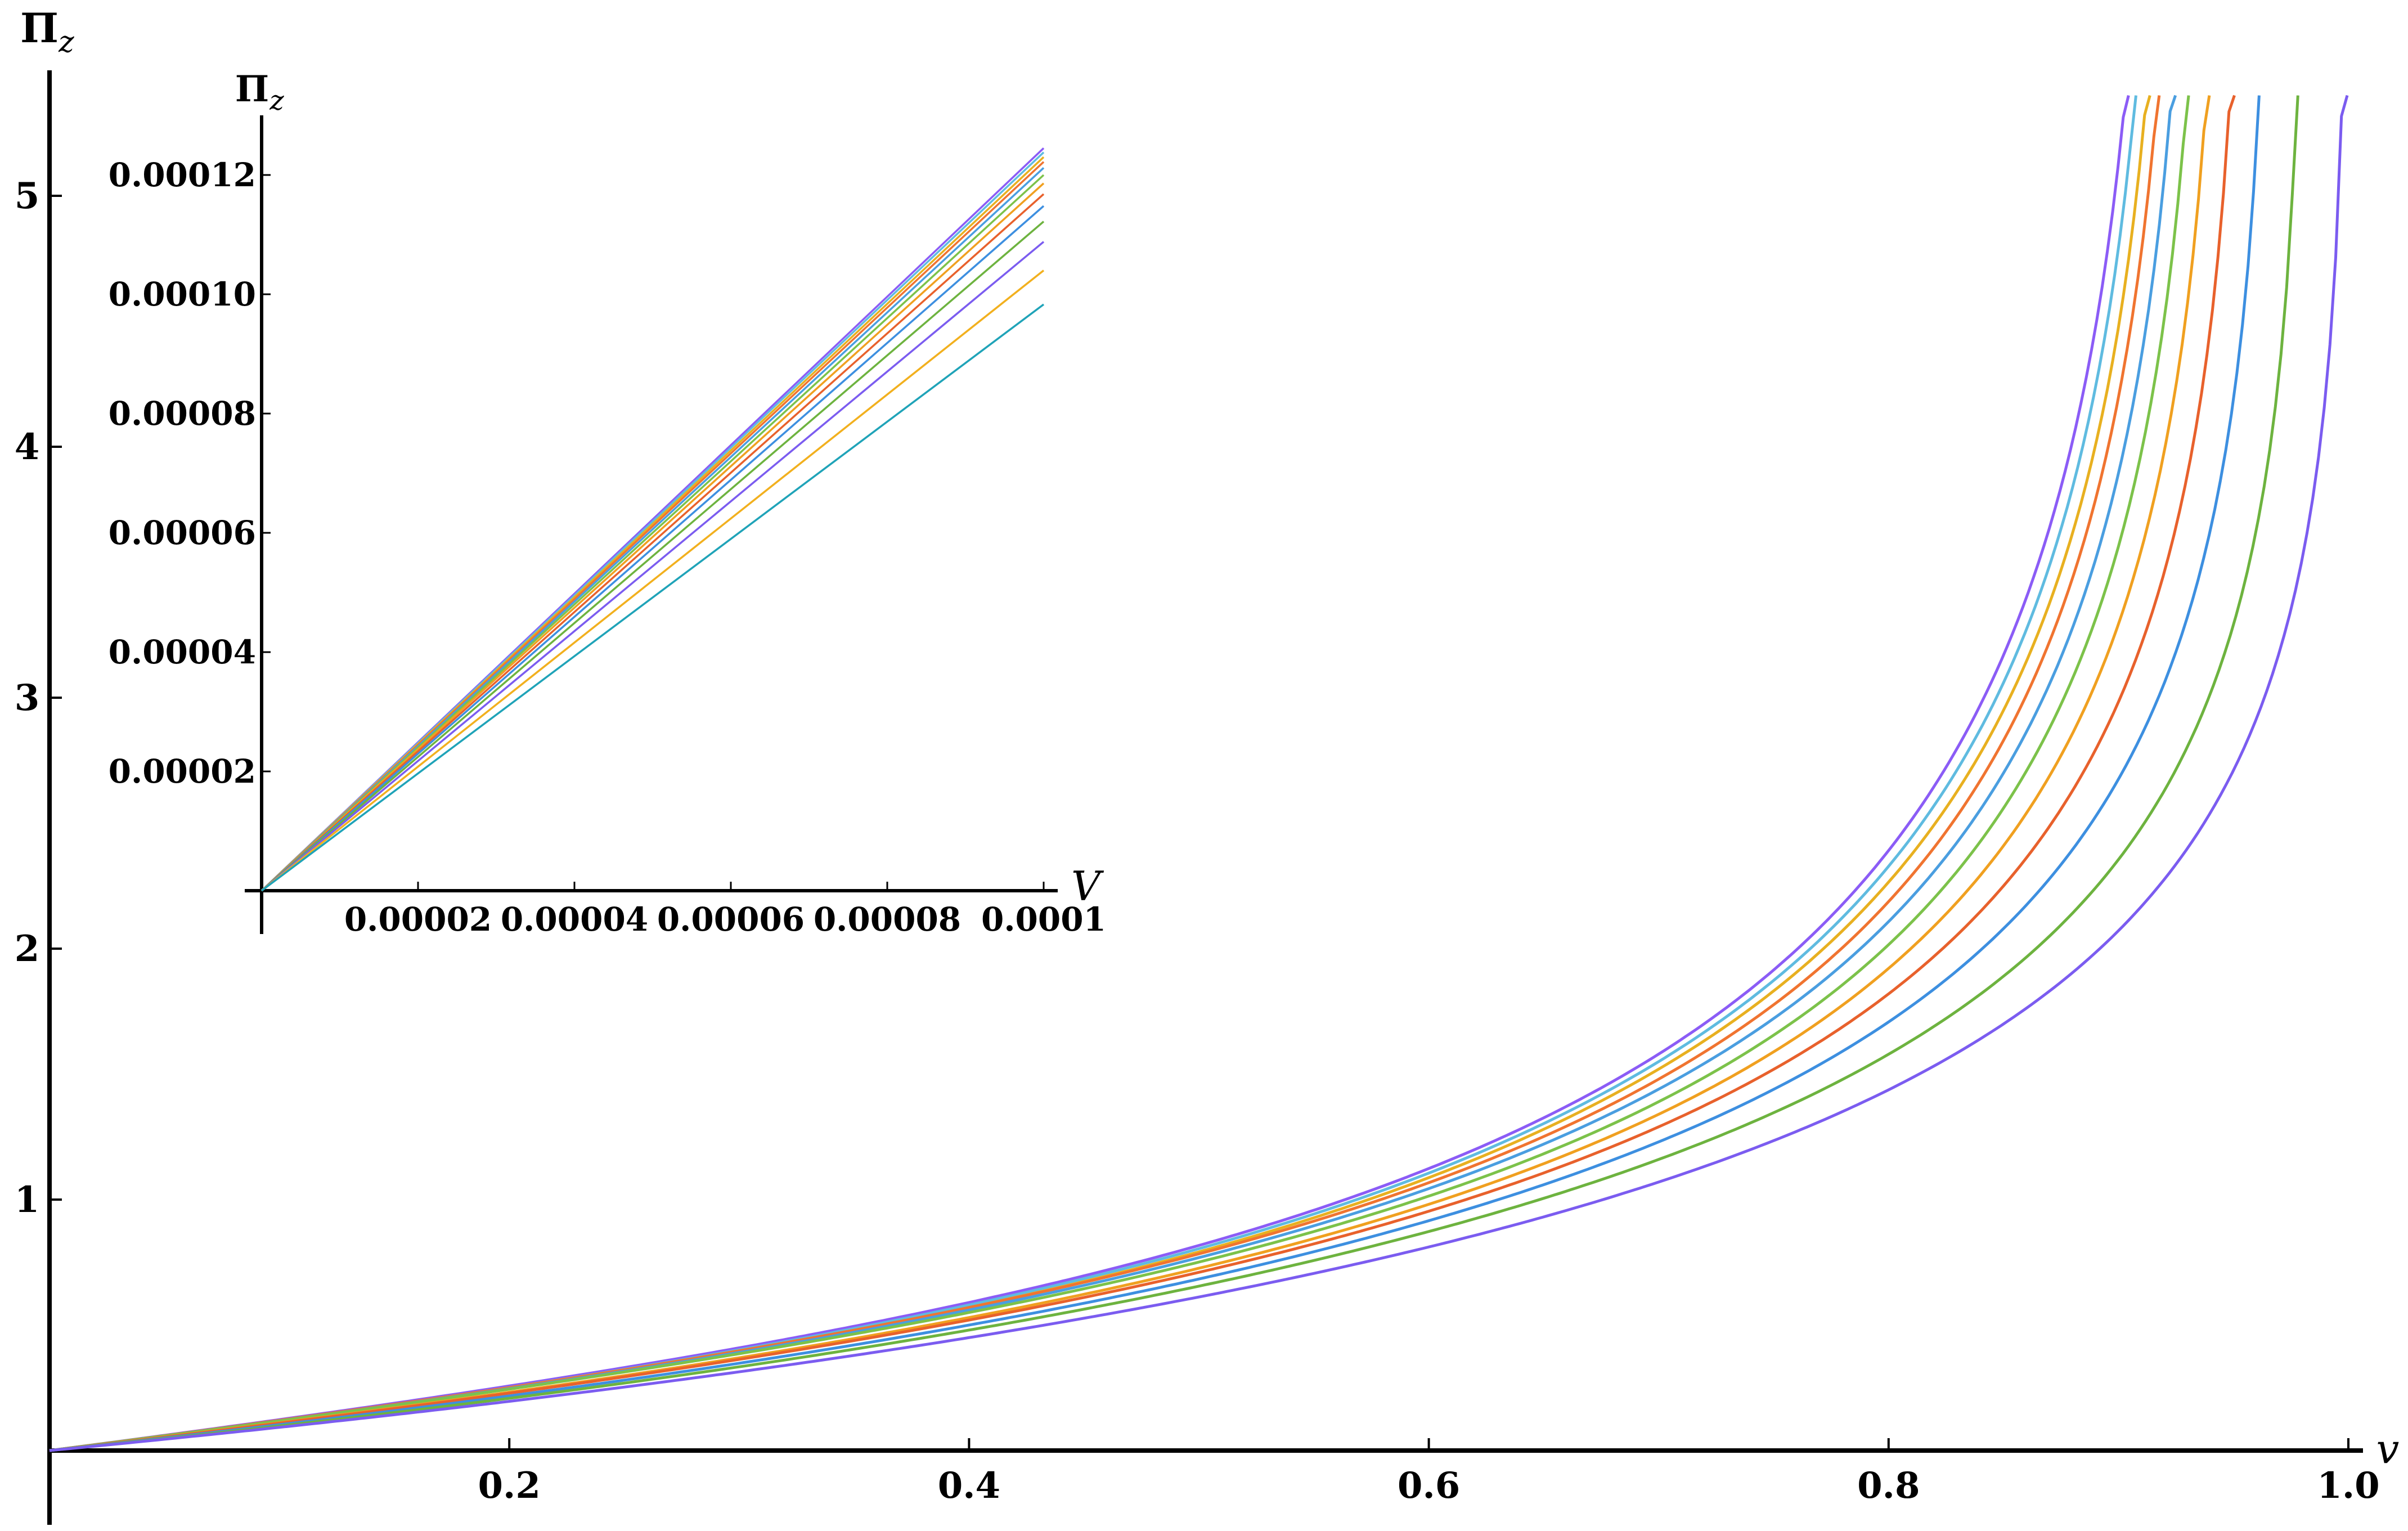  Describe the element at coordinates (1888, 1486) in the screenshot. I see `main-x-tick-label: 0.8` at that location.